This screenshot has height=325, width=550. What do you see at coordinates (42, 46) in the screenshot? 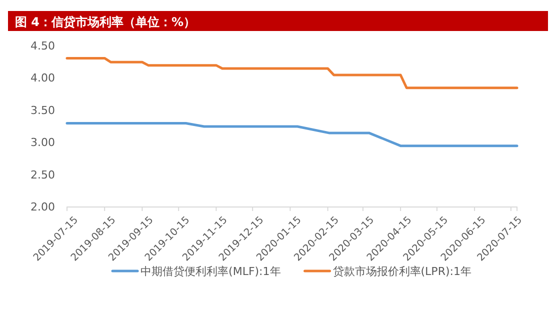
I see `y-tick-label: 4.50` at bounding box center [42, 46].